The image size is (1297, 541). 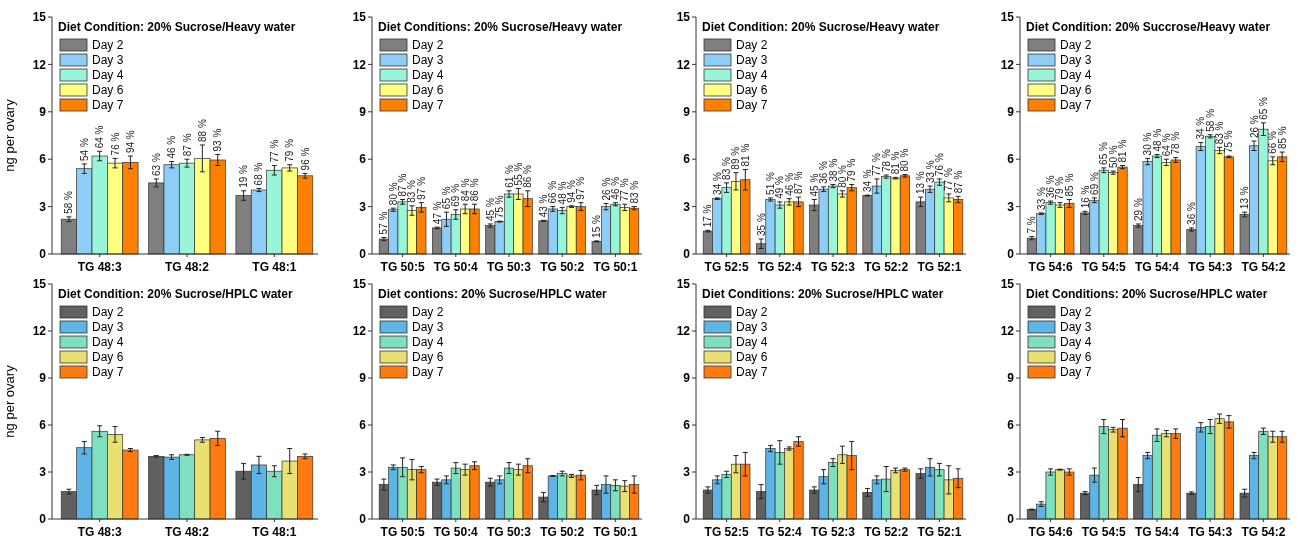 I want to click on annotation: 75 %, so click(x=500, y=207).